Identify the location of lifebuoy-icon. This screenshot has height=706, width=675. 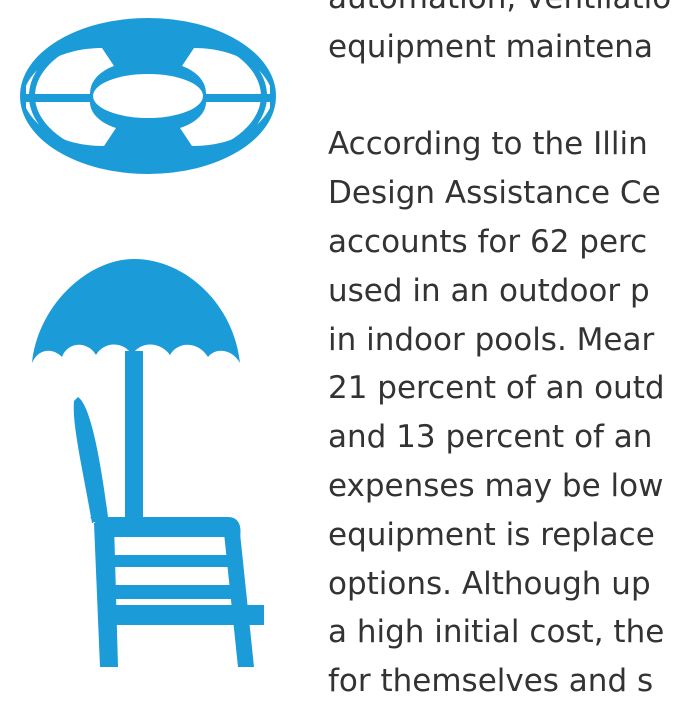
(148, 96).